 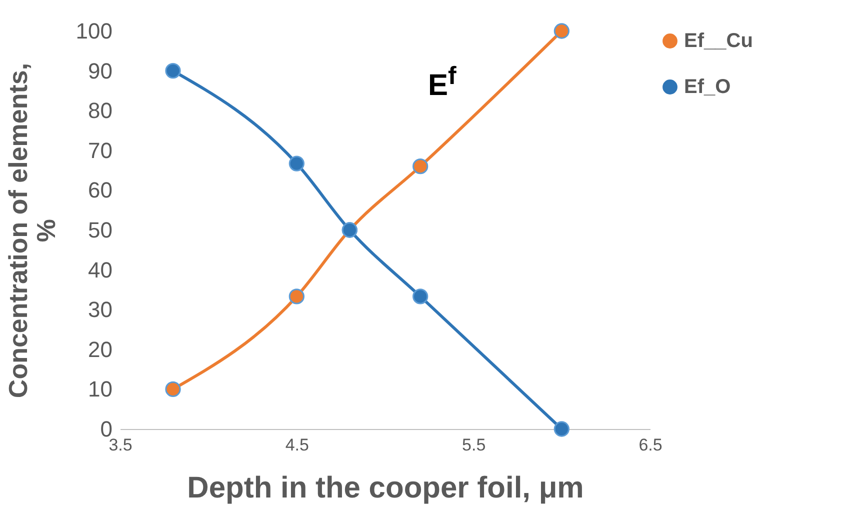 I want to click on x-tick-label: 6.5, so click(x=650, y=445).